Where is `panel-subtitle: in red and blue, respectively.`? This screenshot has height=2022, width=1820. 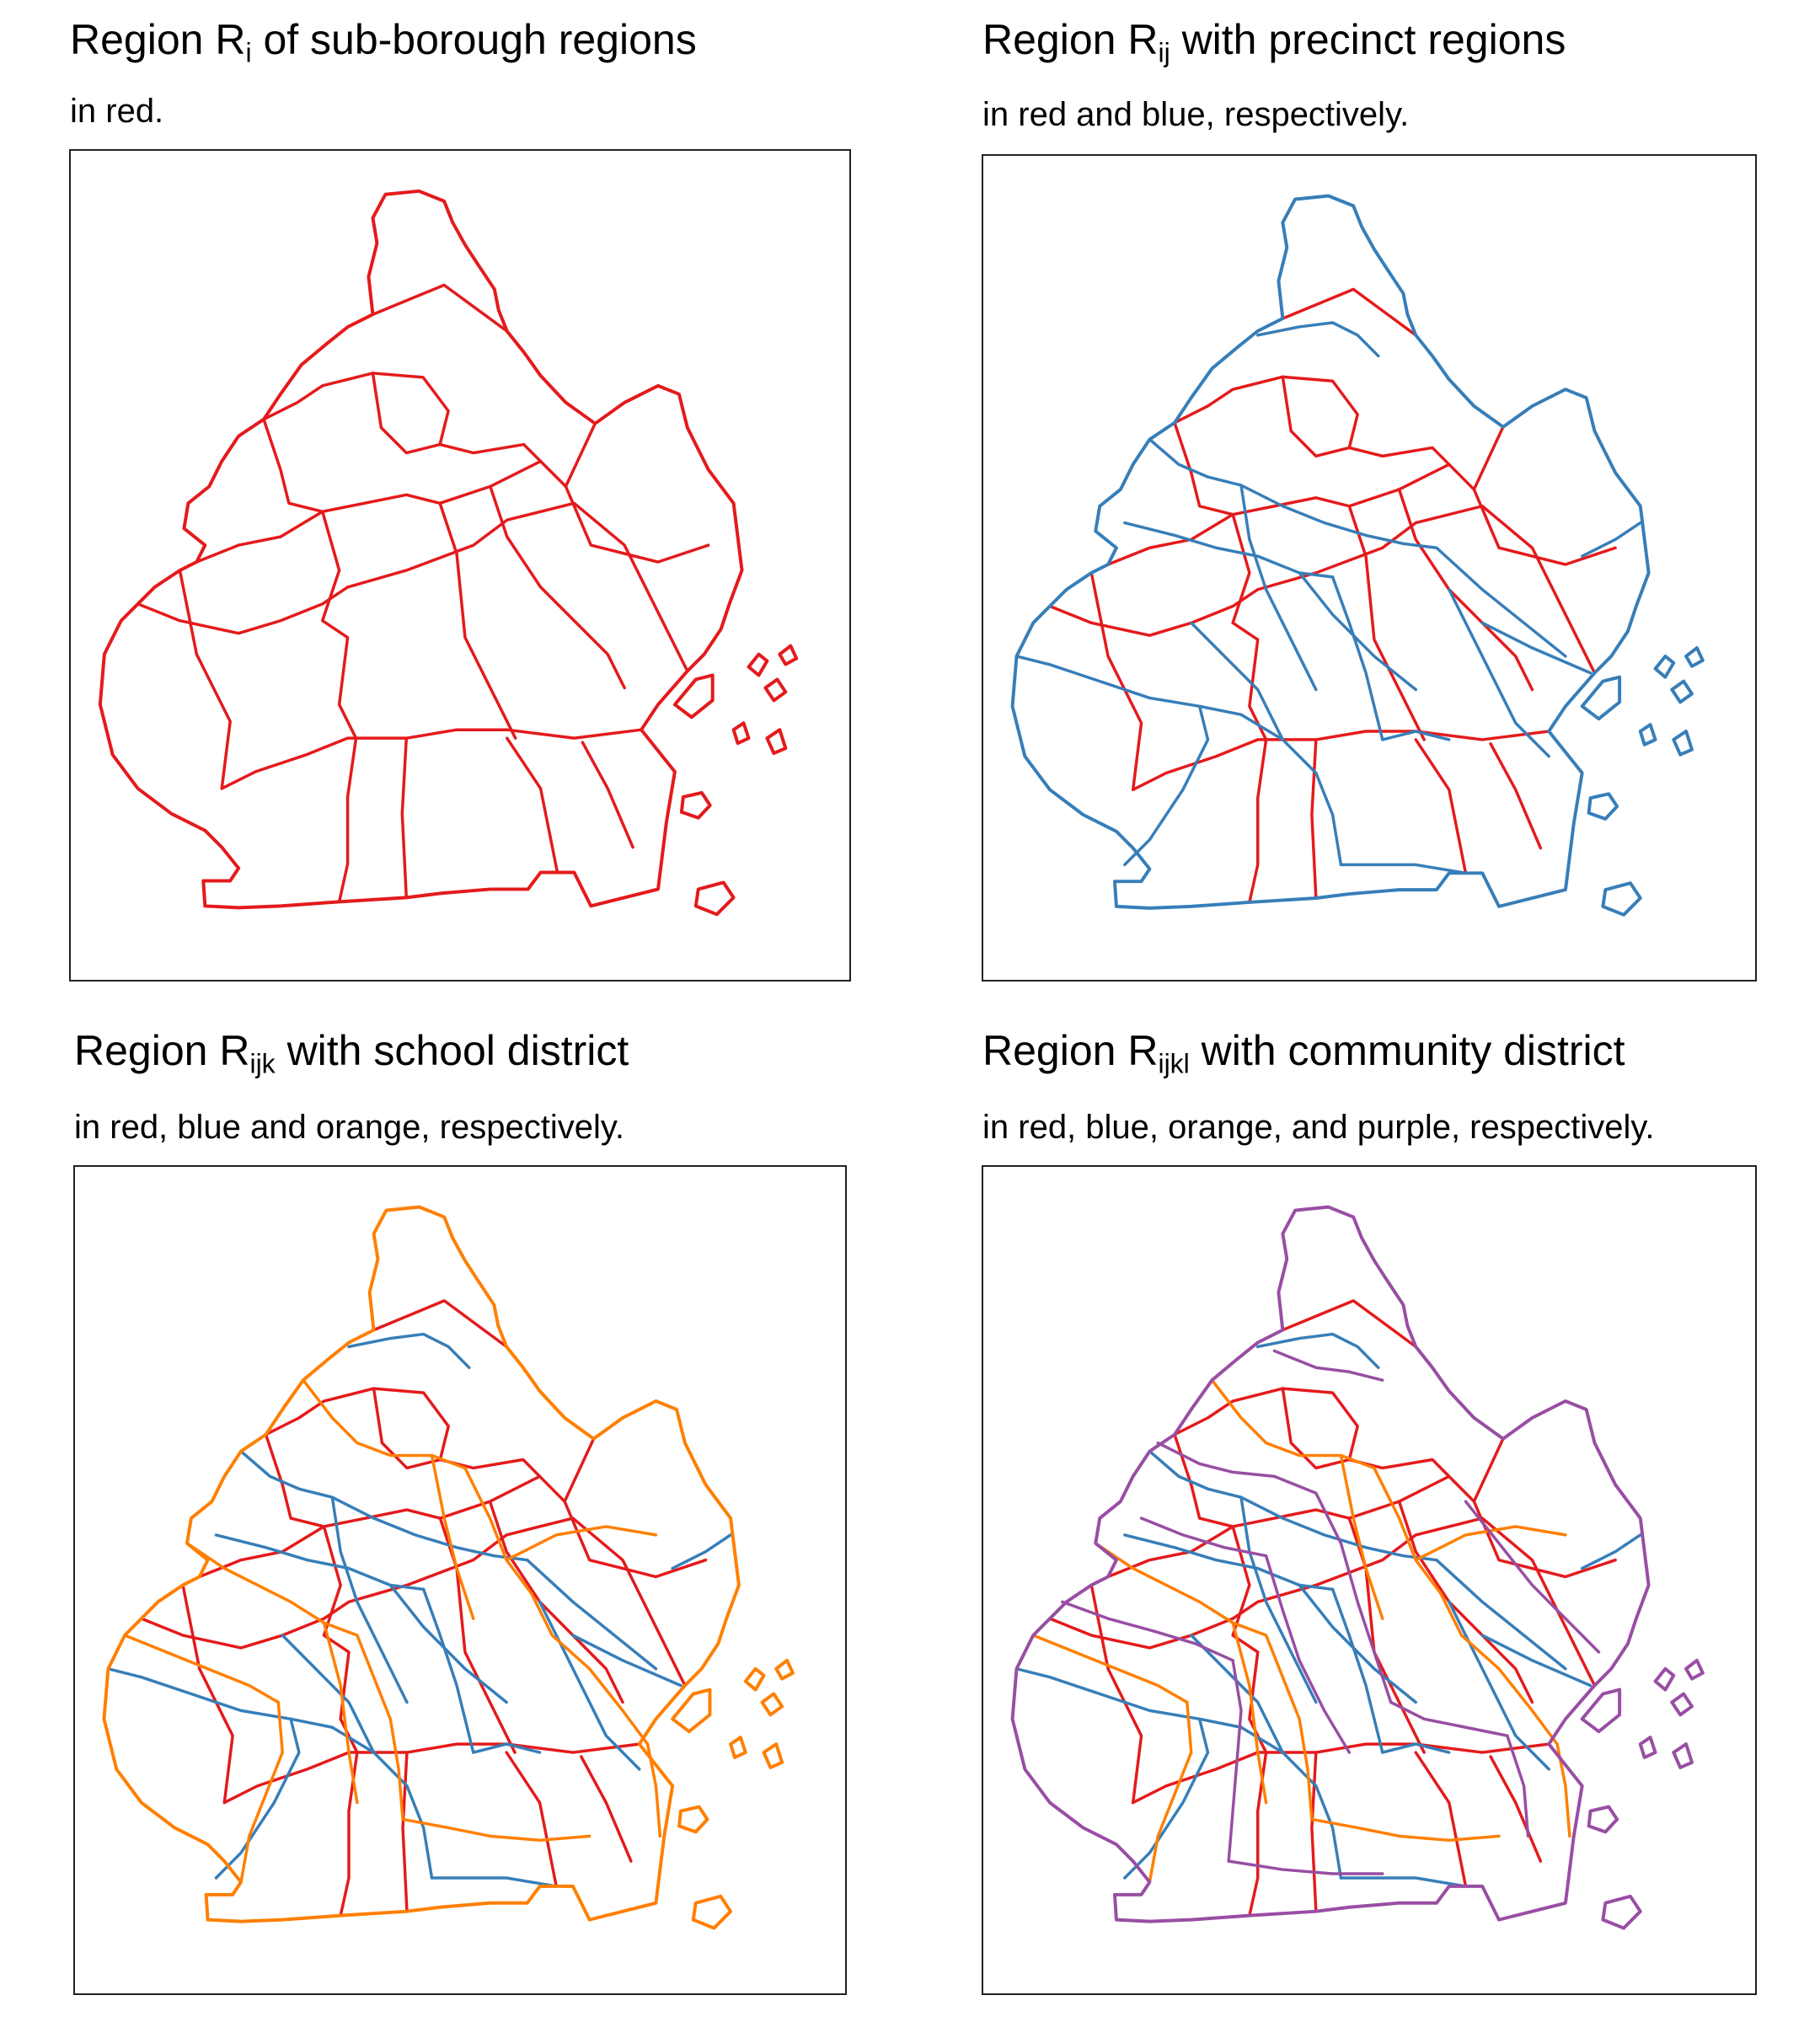
panel-subtitle: in red and blue, respectively. is located at coordinates (1196, 114).